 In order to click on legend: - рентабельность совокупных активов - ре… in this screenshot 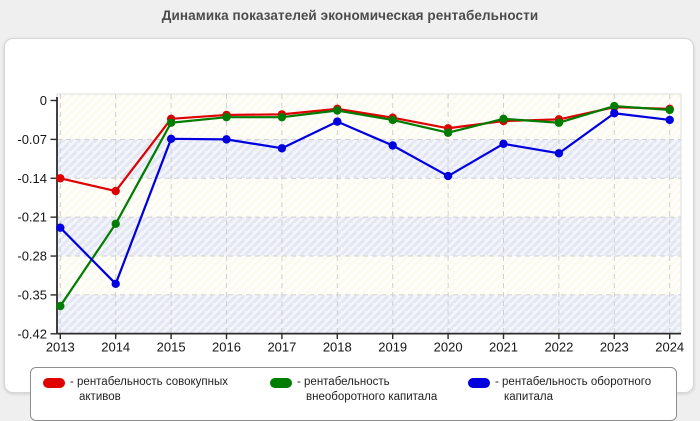, I will do `click(353, 394)`.